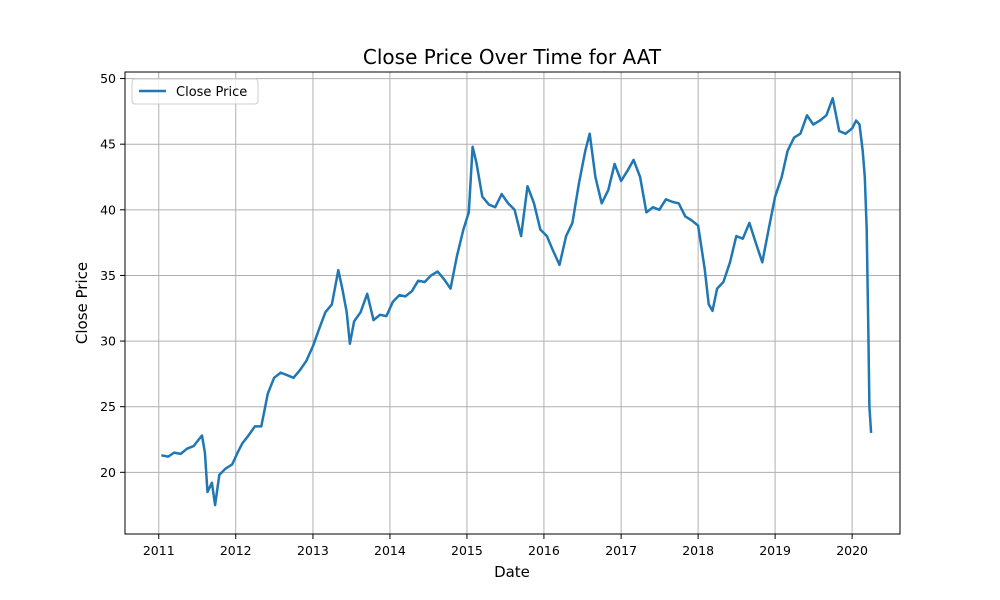 Image resolution: width=1000 pixels, height=600 pixels. Describe the element at coordinates (313, 550) in the screenshot. I see `x-tick-label: 2013` at that location.